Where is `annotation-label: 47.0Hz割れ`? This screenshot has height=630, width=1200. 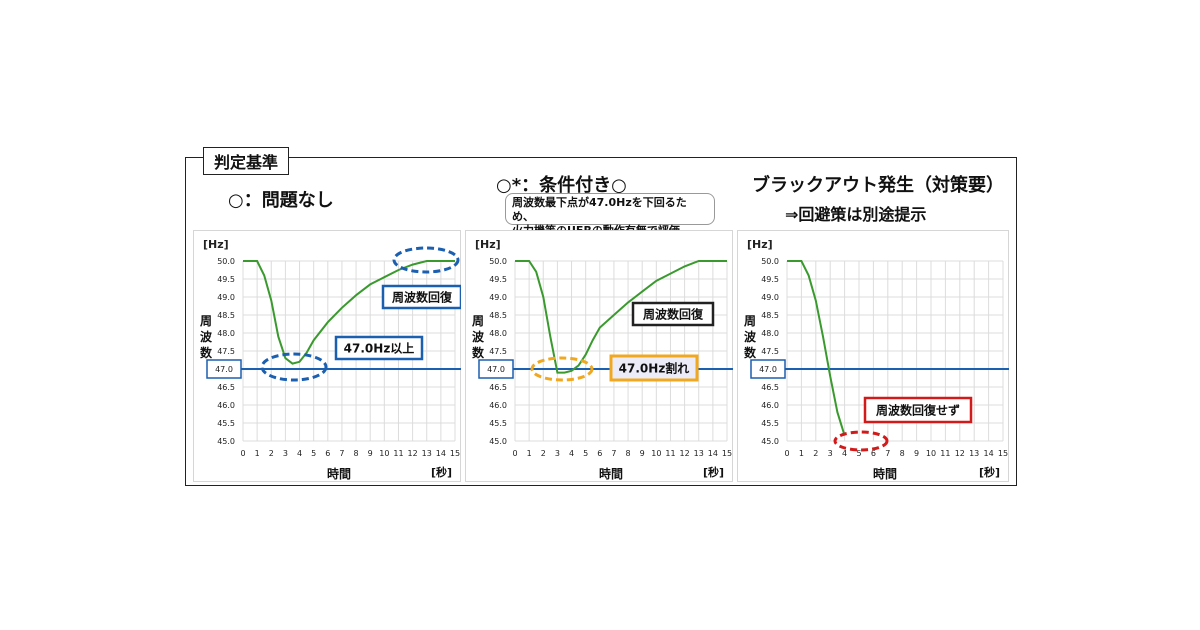
annotation-label: 47.0Hz割れ is located at coordinates (654, 368).